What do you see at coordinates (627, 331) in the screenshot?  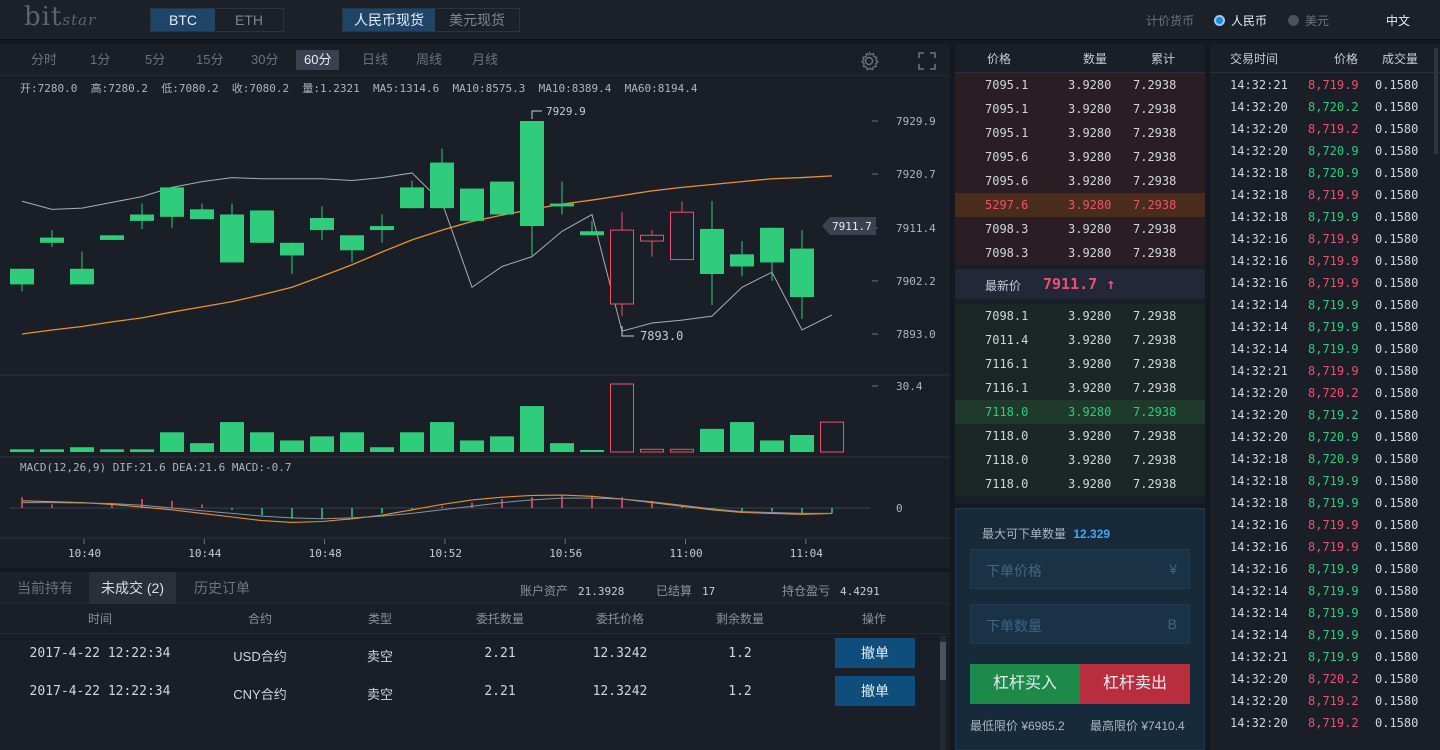 I see `low-marker` at bounding box center [627, 331].